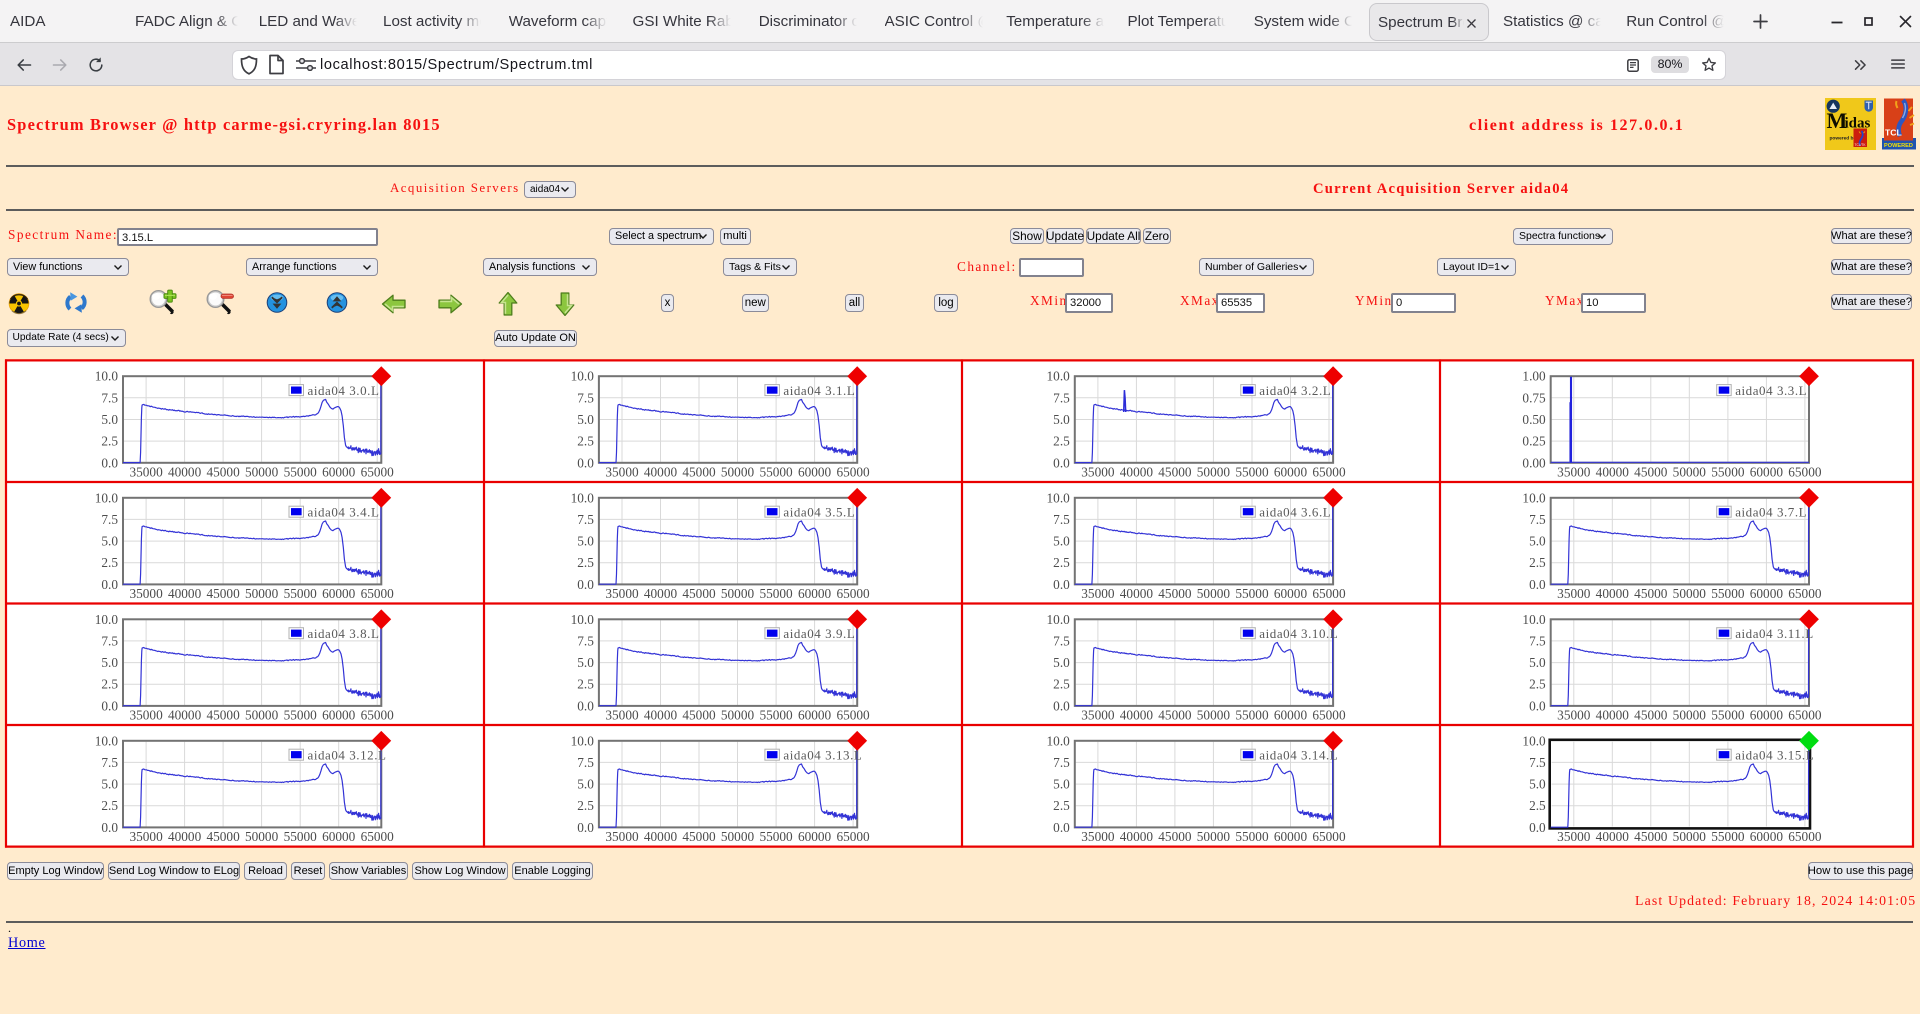  What do you see at coordinates (1298, 633) in the screenshot?
I see `svg-text: aida04 3.10.L` at bounding box center [1298, 633].